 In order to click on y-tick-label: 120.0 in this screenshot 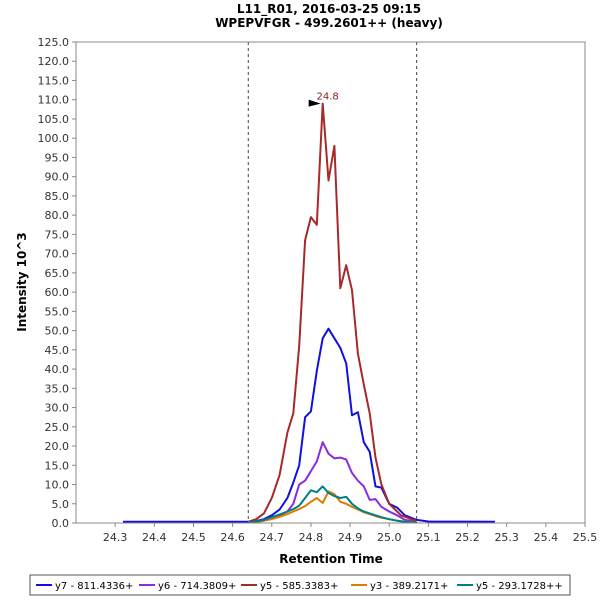, I will do `click(54, 61)`.